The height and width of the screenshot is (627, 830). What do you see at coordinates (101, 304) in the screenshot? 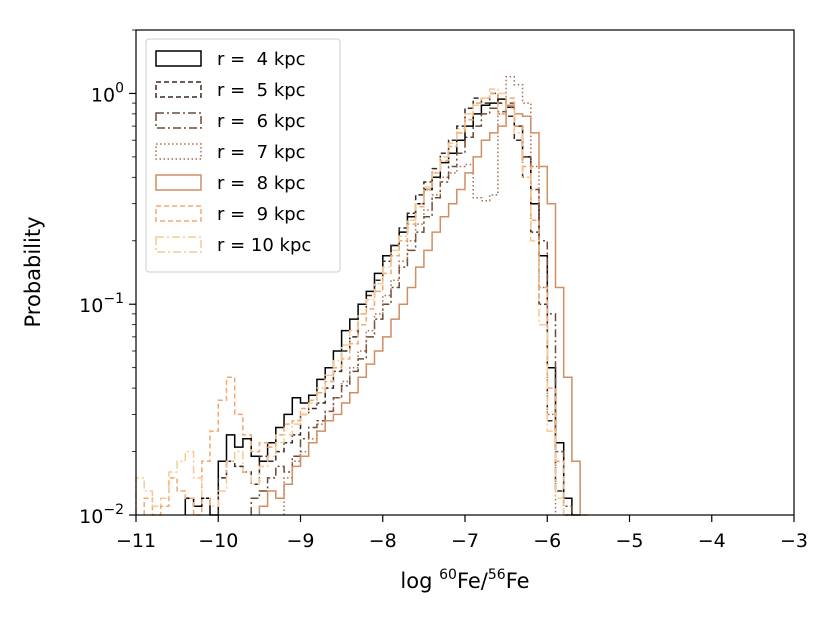
I see `y-tick-label: 10⁻¹` at bounding box center [101, 304].